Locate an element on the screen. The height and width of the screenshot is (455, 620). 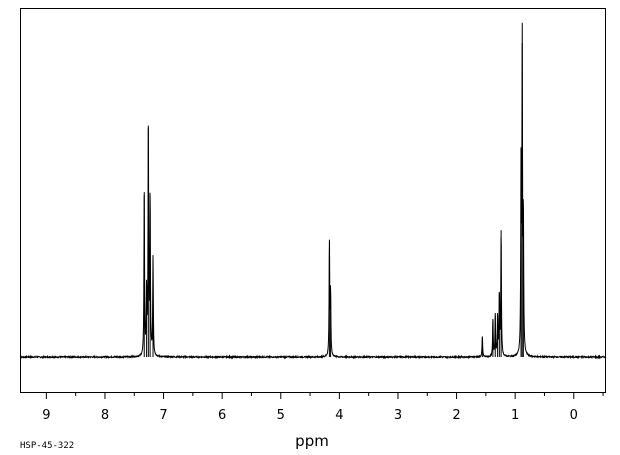
x-tick-label: 7 is located at coordinates (163, 415).